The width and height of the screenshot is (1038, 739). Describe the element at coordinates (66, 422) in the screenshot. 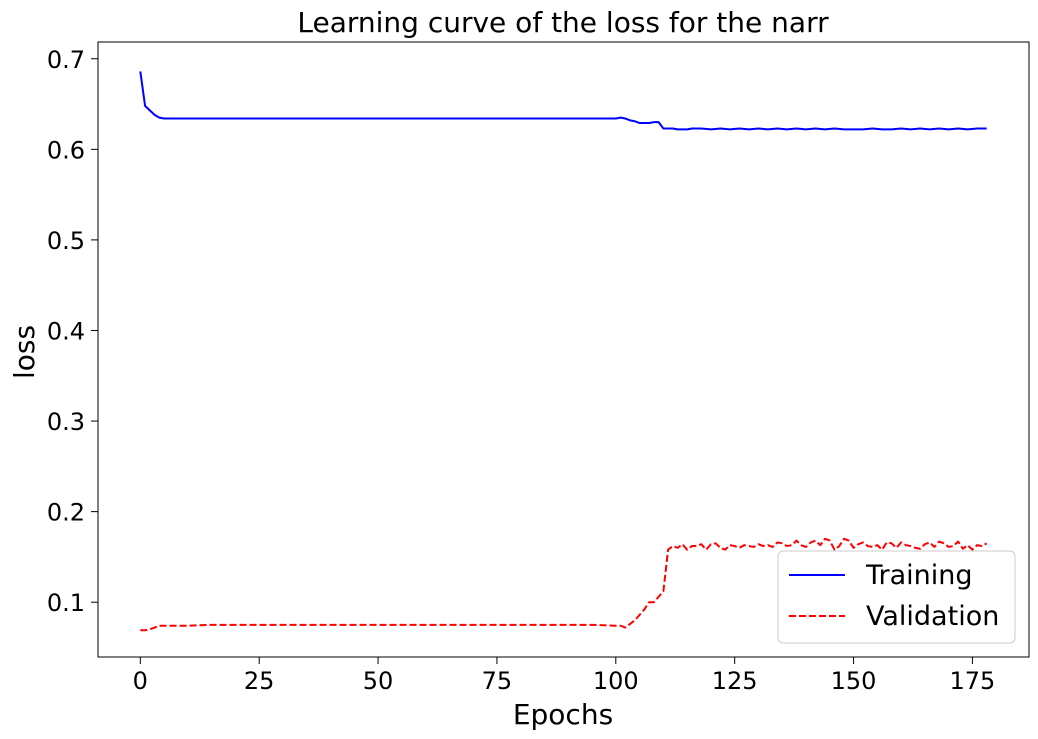

I see `y-tick-label: 0.3` at that location.